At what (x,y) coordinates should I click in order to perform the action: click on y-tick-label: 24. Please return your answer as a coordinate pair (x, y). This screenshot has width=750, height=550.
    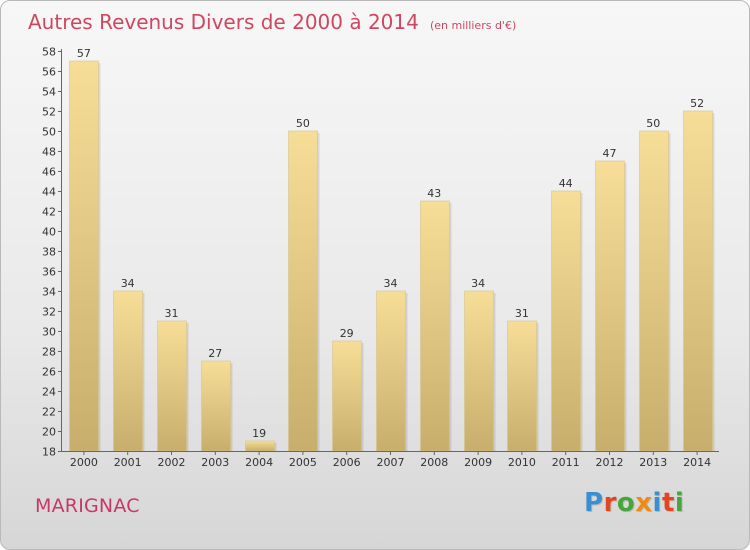
    Looking at the image, I should click on (49, 392).